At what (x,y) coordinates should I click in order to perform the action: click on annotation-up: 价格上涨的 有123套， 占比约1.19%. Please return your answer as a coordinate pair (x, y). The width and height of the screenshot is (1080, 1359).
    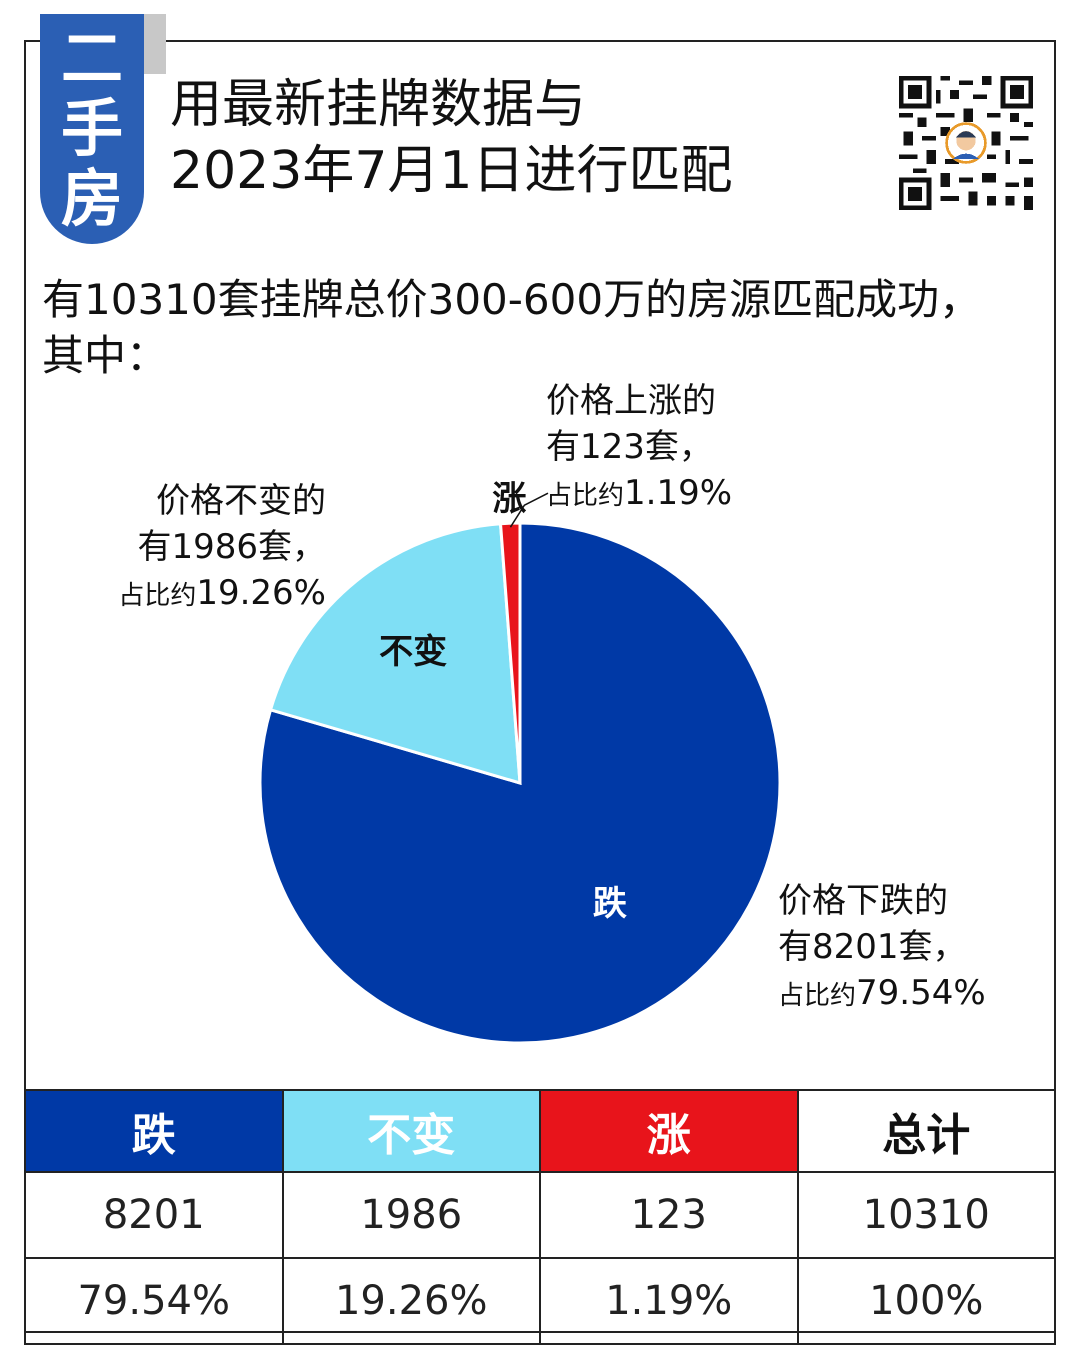
    Looking at the image, I should click on (639, 448).